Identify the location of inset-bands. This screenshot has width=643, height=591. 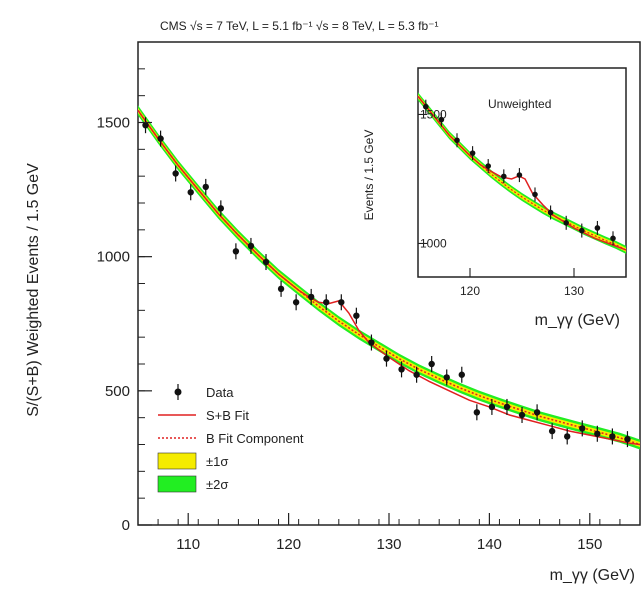
(522, 173).